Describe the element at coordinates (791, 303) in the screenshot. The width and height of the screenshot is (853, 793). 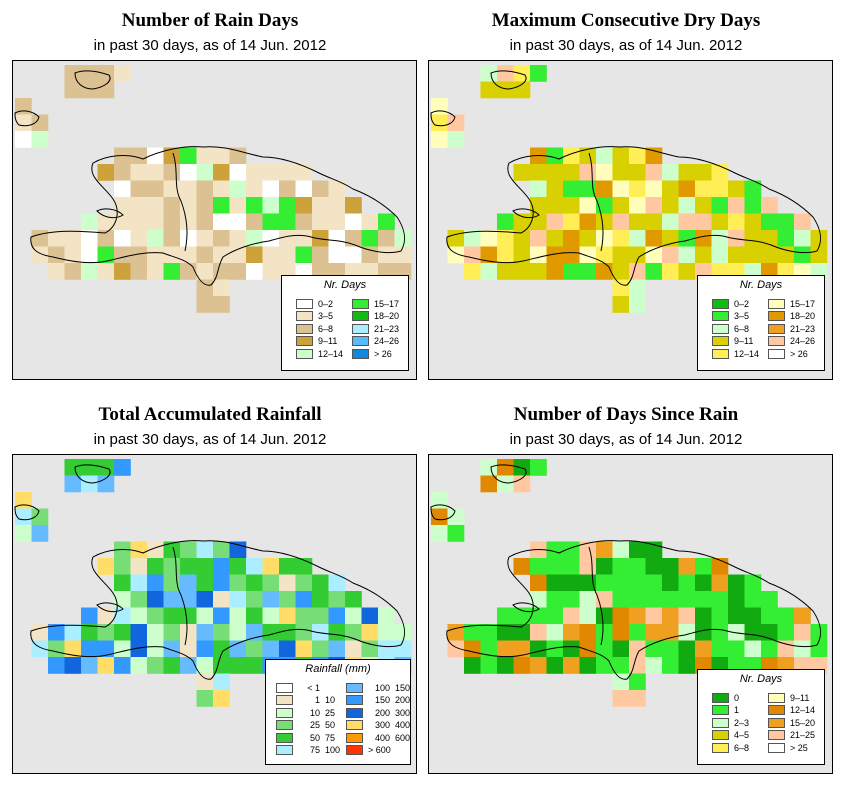
I see `legend-item: 15–17` at that location.